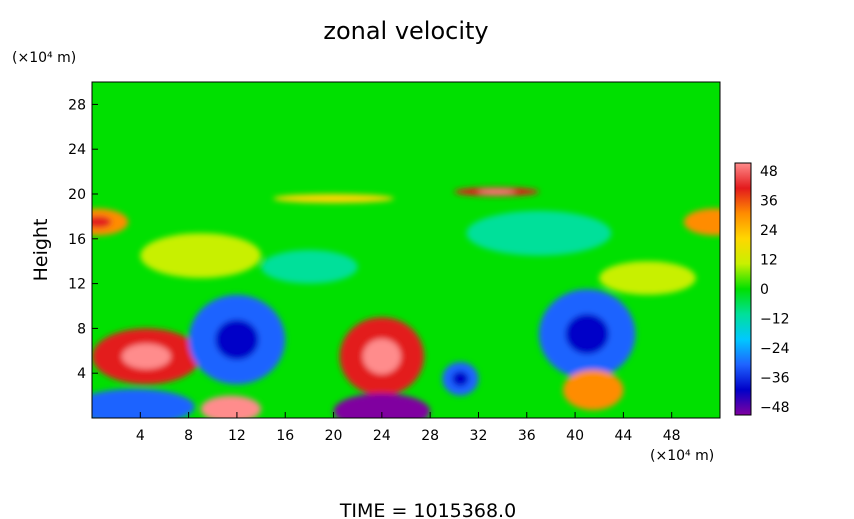 The image size is (854, 519). Describe the element at coordinates (188, 436) in the screenshot. I see `x-tick-label-1: 8` at that location.